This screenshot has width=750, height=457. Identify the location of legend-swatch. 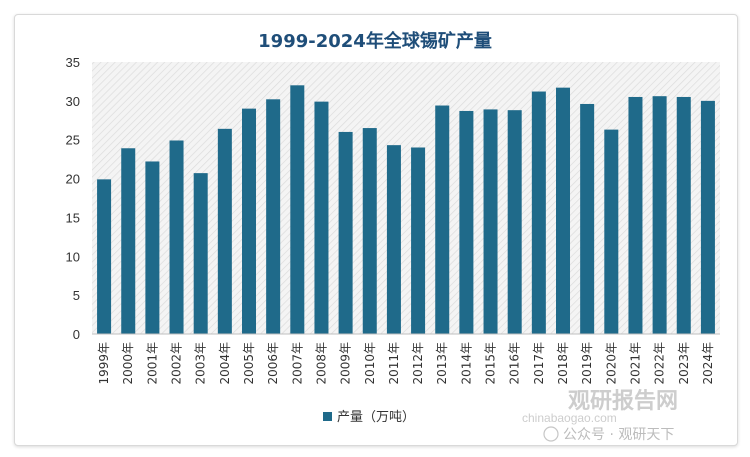
(327, 416).